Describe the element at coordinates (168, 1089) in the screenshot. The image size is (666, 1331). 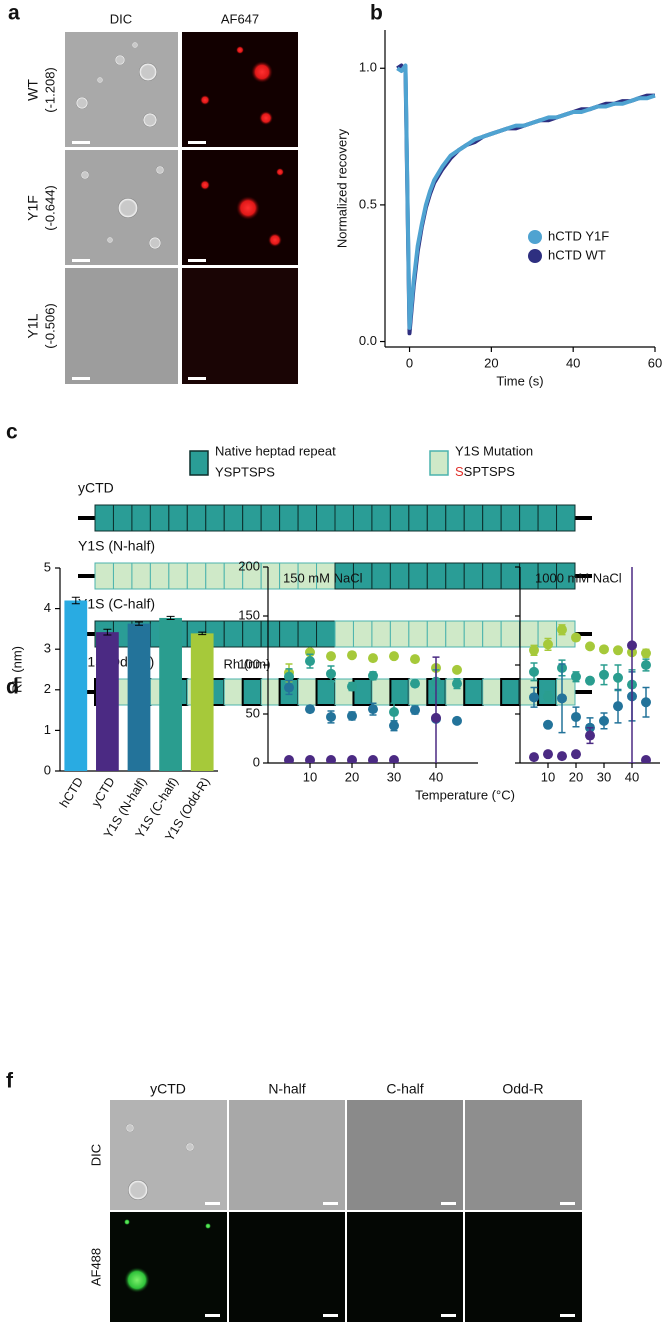
I see `column-header: yCTD` at that location.